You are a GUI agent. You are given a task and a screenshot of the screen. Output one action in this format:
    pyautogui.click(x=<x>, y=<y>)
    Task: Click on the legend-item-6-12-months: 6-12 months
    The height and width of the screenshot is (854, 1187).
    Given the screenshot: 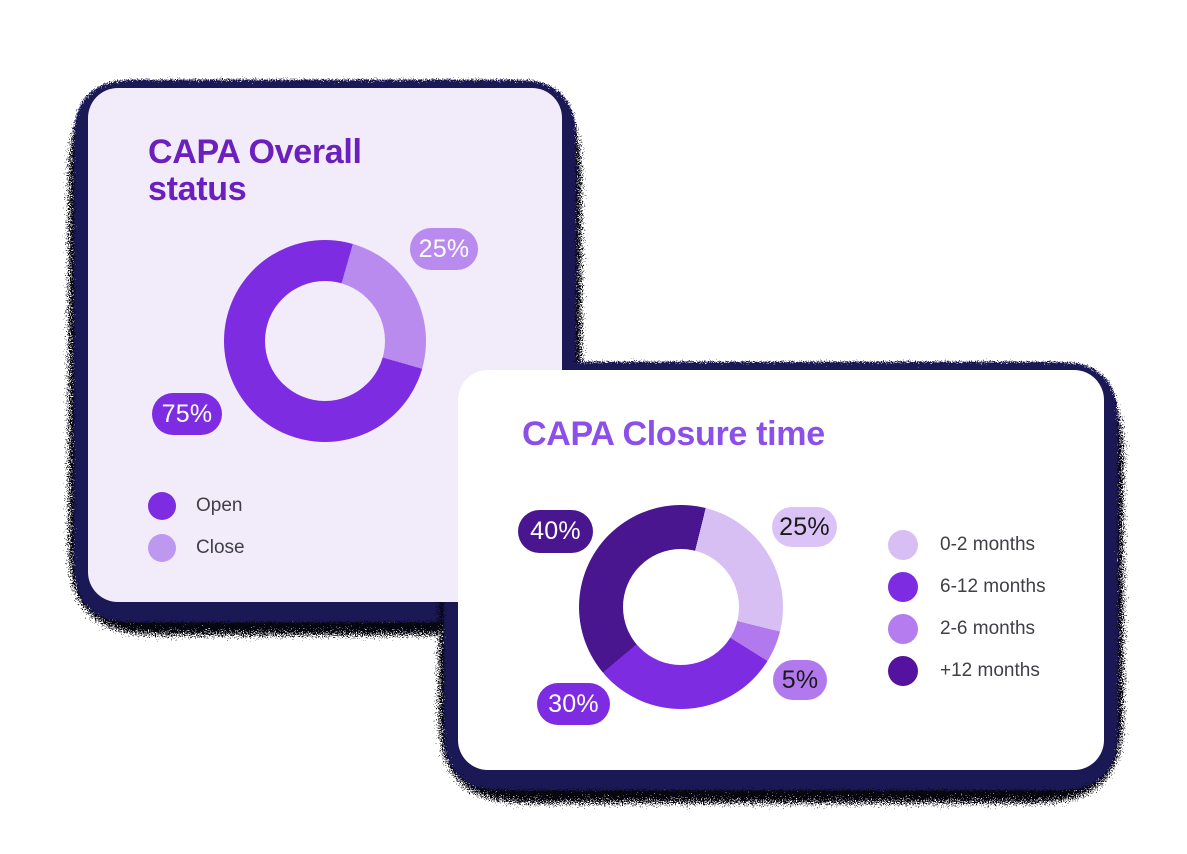 What is the action you would take?
    pyautogui.click(x=967, y=587)
    